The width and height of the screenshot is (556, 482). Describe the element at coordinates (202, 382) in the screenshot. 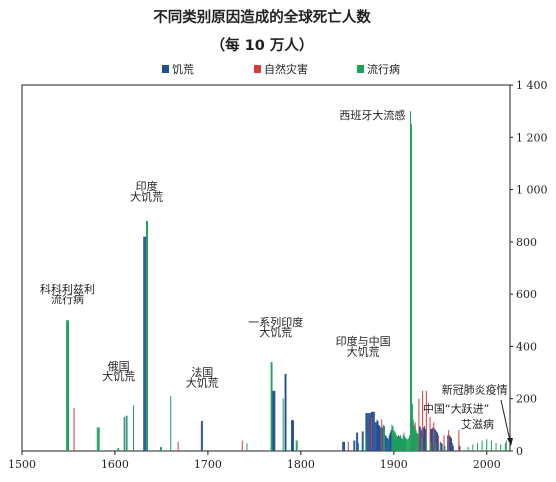

I see `annotation-7: 大饥荒` at that location.